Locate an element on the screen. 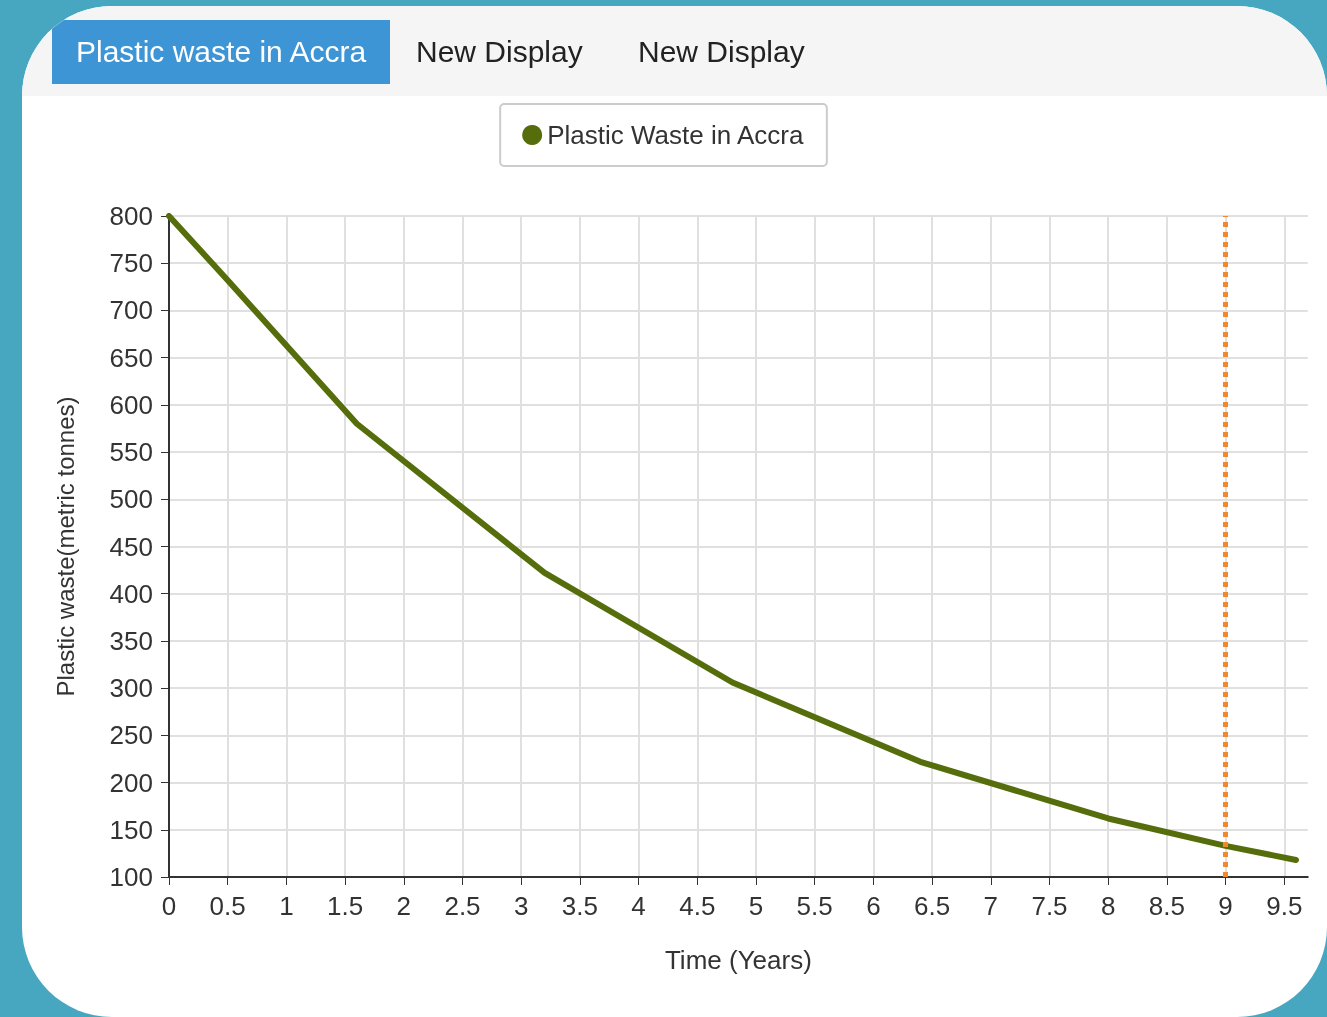 Image resolution: width=1327 pixels, height=1017 pixels. legend-label: Plastic Waste in Accra is located at coordinates (675, 135).